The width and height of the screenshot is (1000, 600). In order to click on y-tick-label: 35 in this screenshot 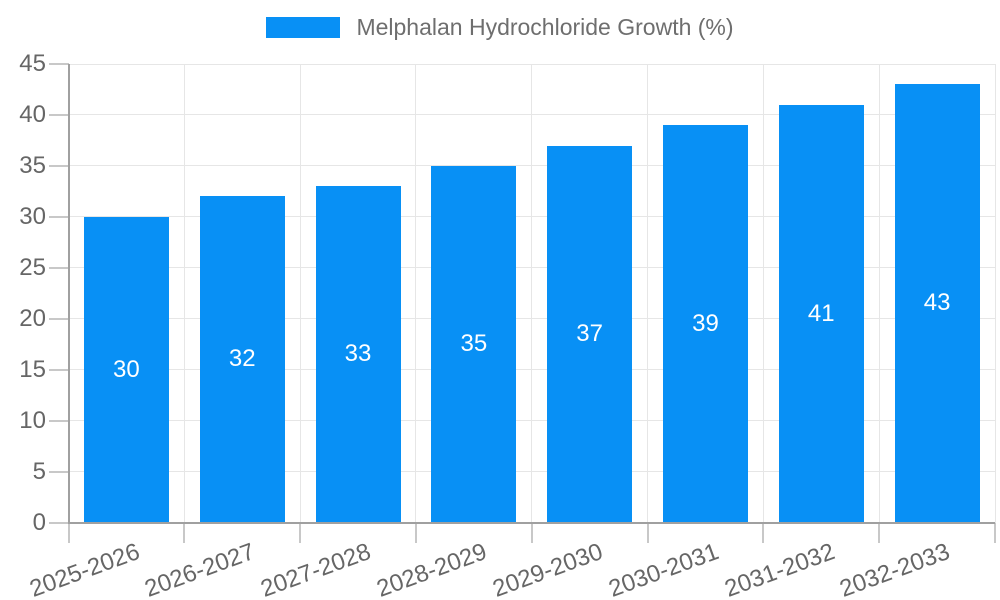, I will do `click(32, 165)`.